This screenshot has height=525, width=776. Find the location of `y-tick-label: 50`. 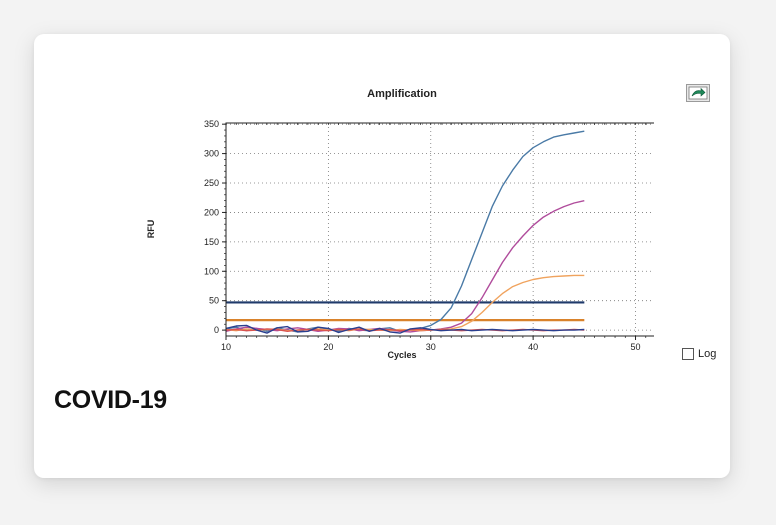

y-tick-label: 50 is located at coordinates (214, 301).